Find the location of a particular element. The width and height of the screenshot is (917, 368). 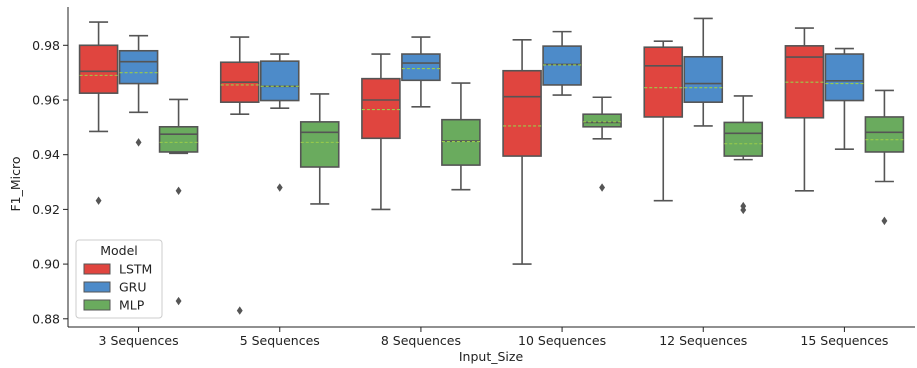

x-tick-label: 12 Sequences is located at coordinates (703, 340).